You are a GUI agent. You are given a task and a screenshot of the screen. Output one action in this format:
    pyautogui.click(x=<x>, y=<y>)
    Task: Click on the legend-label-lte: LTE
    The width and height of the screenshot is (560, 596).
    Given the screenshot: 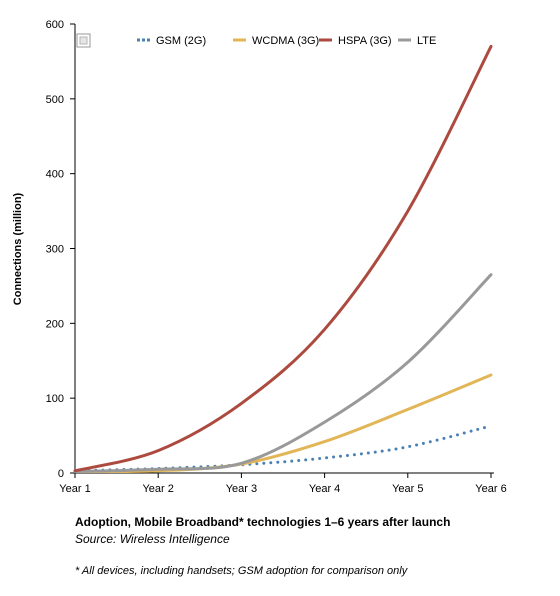 What is the action you would take?
    pyautogui.click(x=426, y=41)
    